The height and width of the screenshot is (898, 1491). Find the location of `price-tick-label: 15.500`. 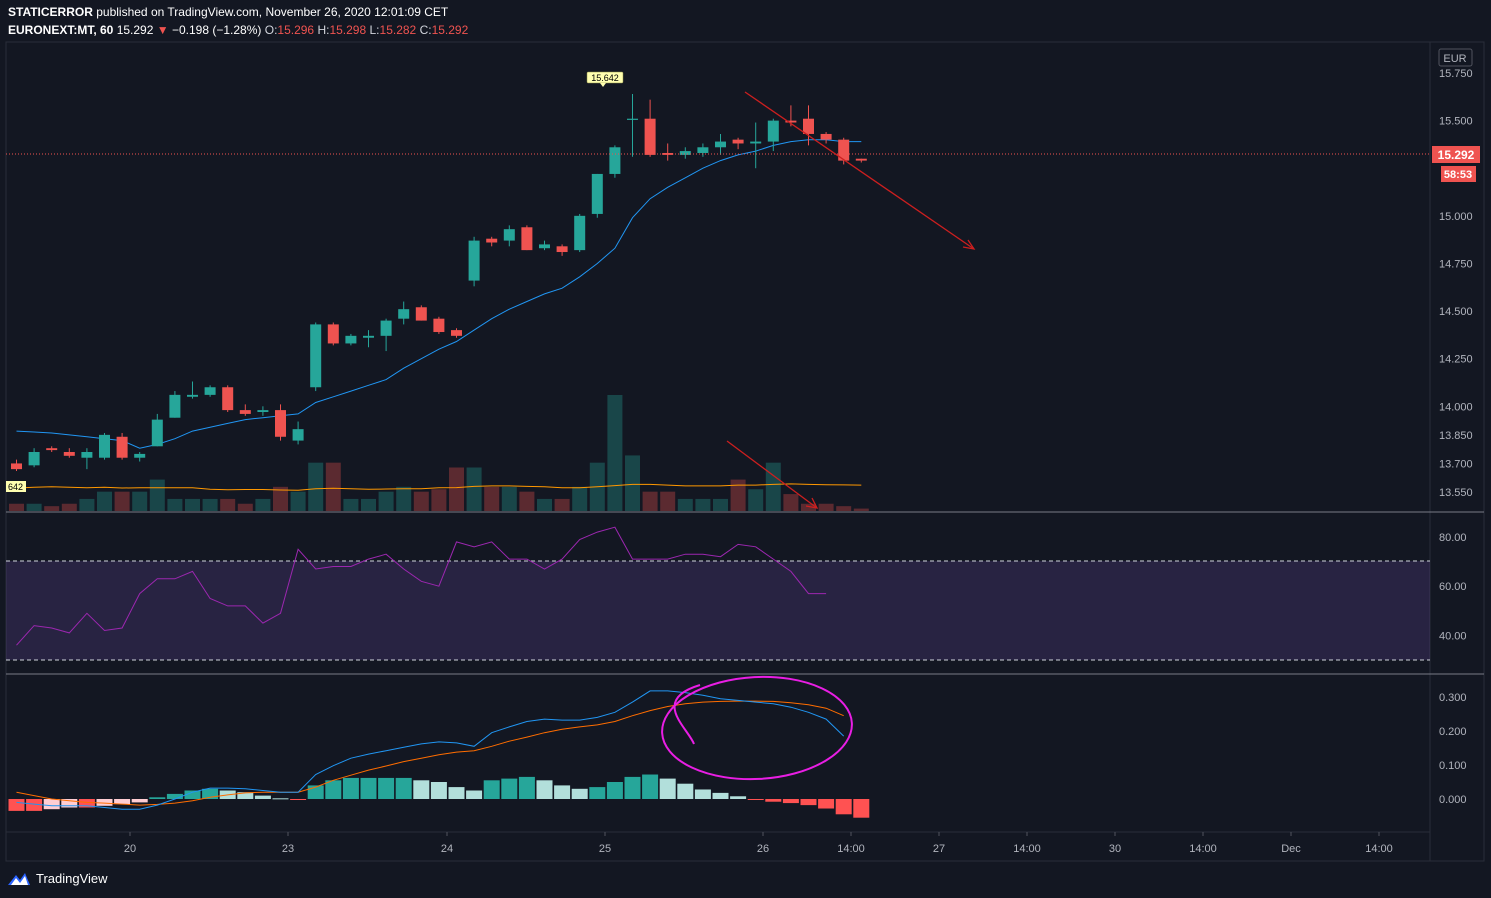

price-tick-label: 15.500 is located at coordinates (1456, 122).